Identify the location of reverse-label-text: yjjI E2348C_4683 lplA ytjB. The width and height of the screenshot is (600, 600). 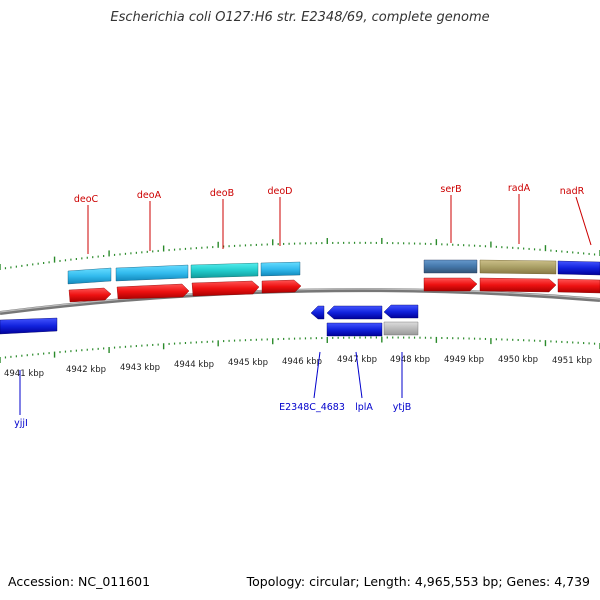
(212, 415).